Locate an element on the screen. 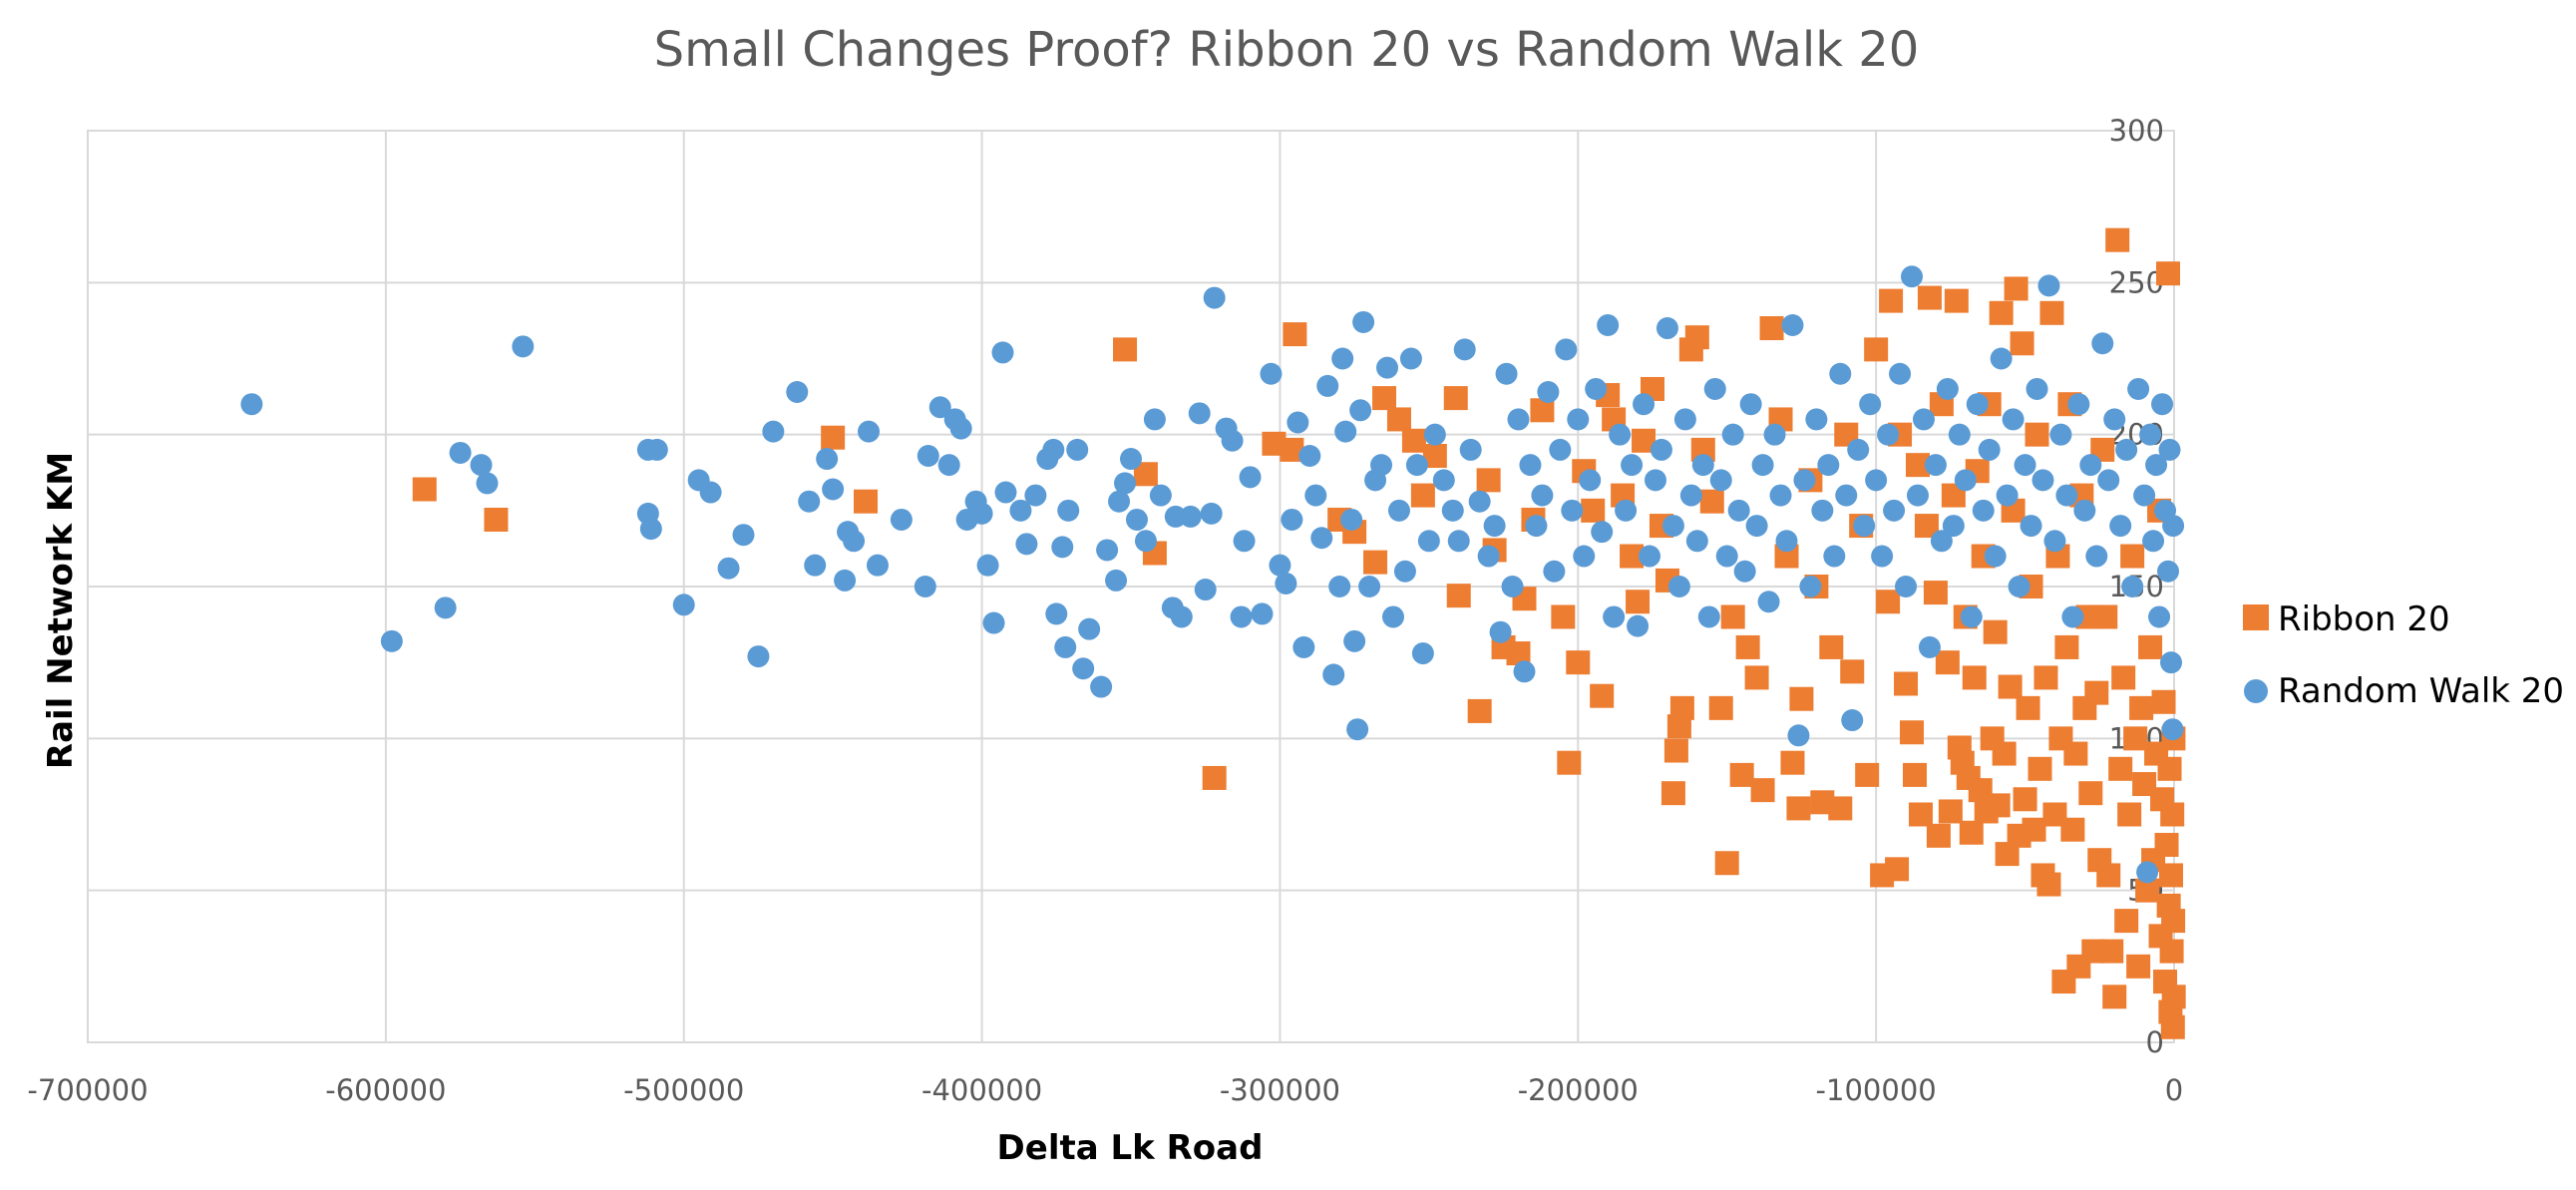 The width and height of the screenshot is (2576, 1190). legend-marker-square is located at coordinates (2256, 617).